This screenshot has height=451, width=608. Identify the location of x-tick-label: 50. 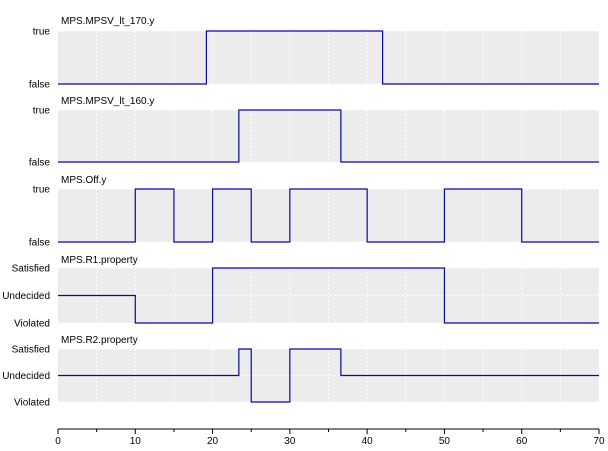
(445, 441).